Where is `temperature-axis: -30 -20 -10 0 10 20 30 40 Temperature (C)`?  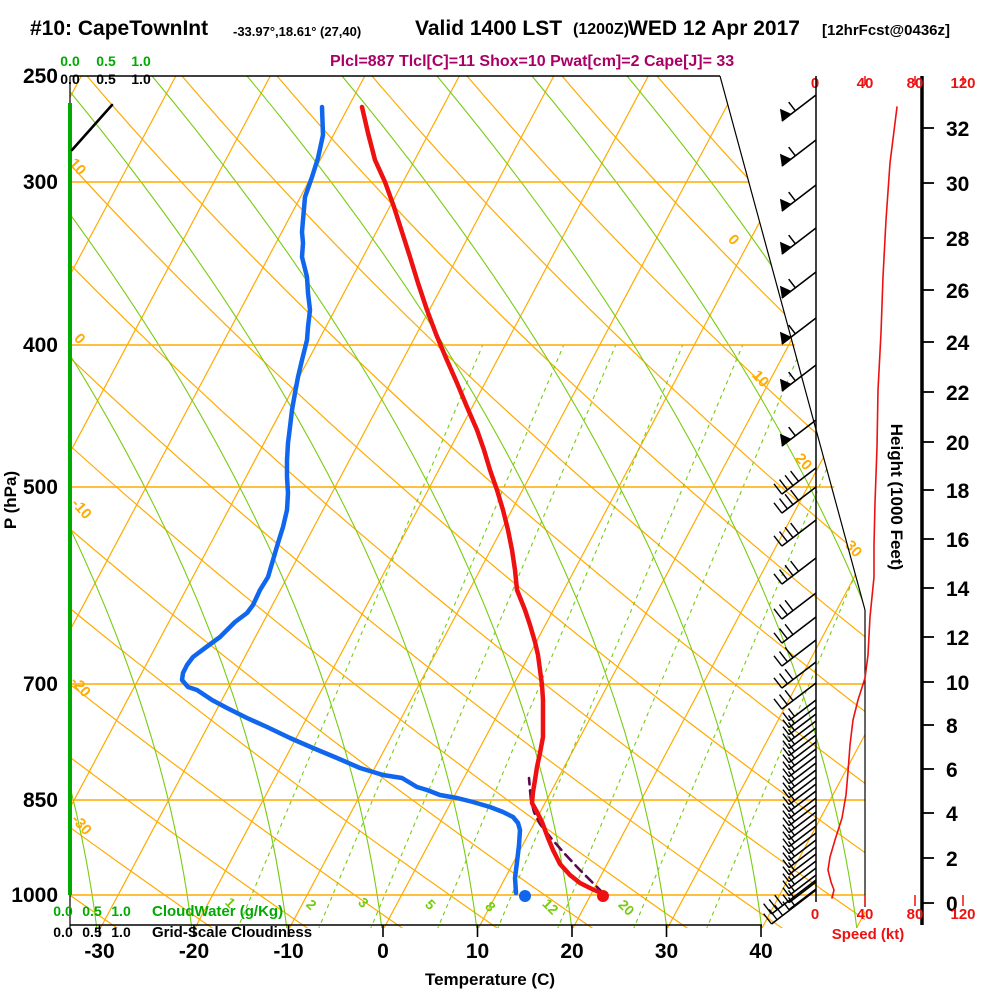
temperature-axis: -30 -20 -10 0 10 20 30 40 Temperature (C) is located at coordinates (421, 956).